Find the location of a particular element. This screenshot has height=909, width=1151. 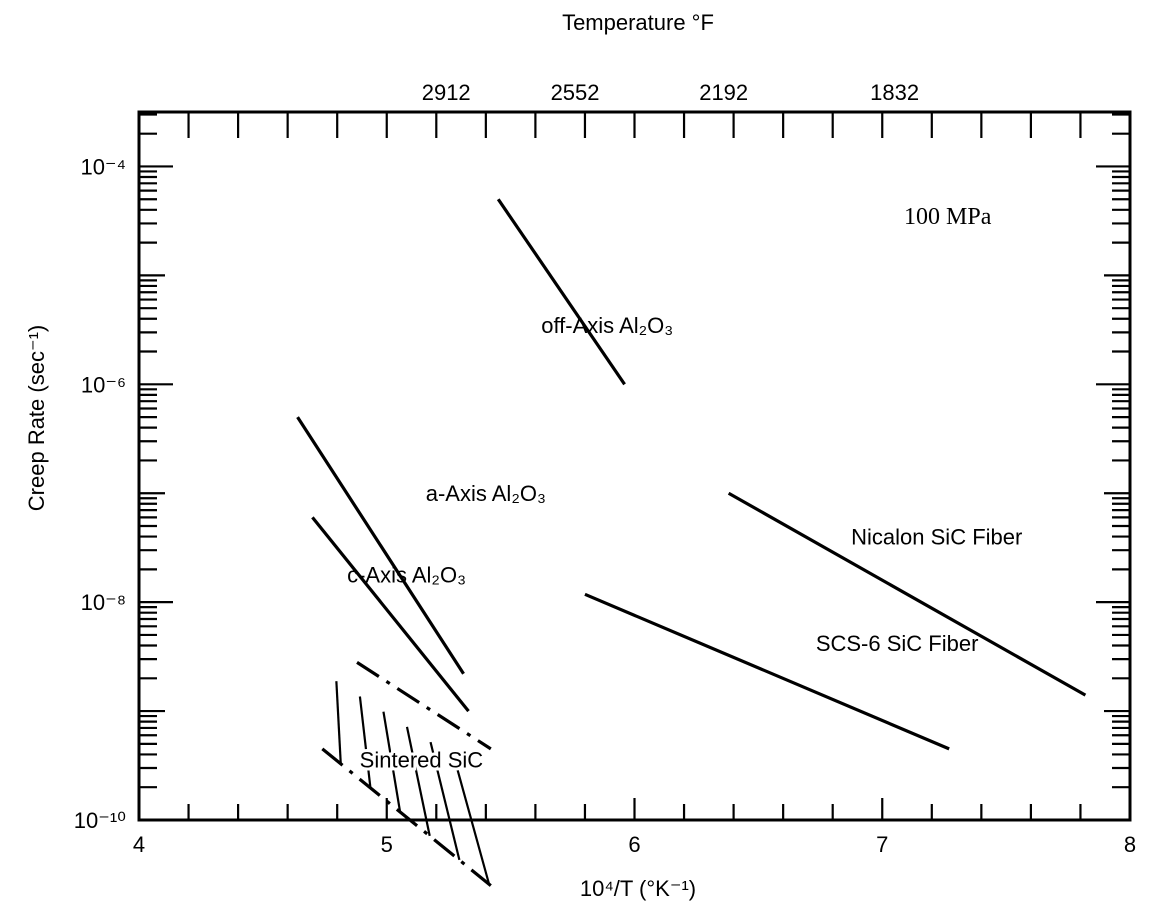

series-label: Nicalon SiC Fiber is located at coordinates (936, 537).